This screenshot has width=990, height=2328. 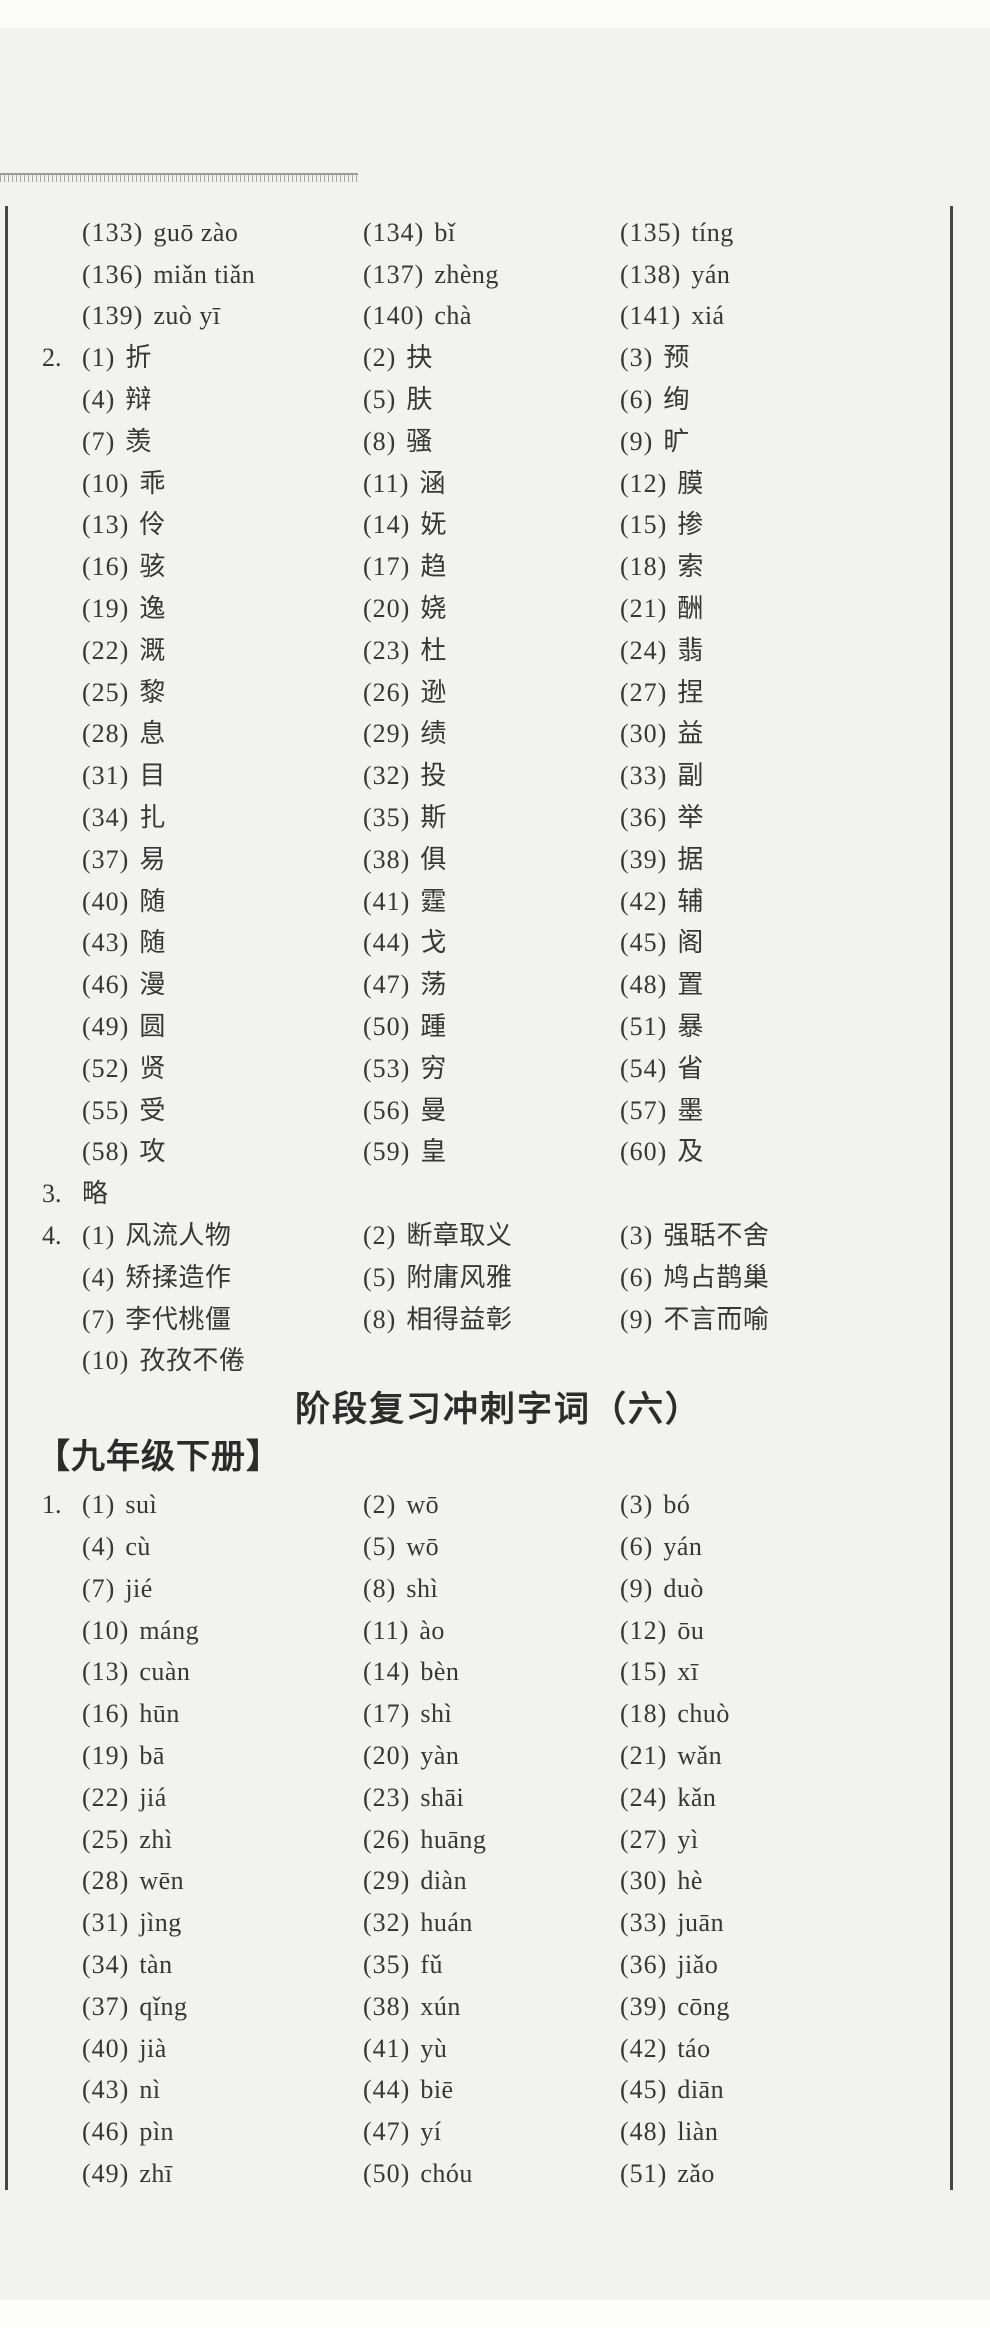 What do you see at coordinates (476, 651) in the screenshot?
I see `answer-row: (22) 溉 (23) 杜 (24) 翡` at bounding box center [476, 651].